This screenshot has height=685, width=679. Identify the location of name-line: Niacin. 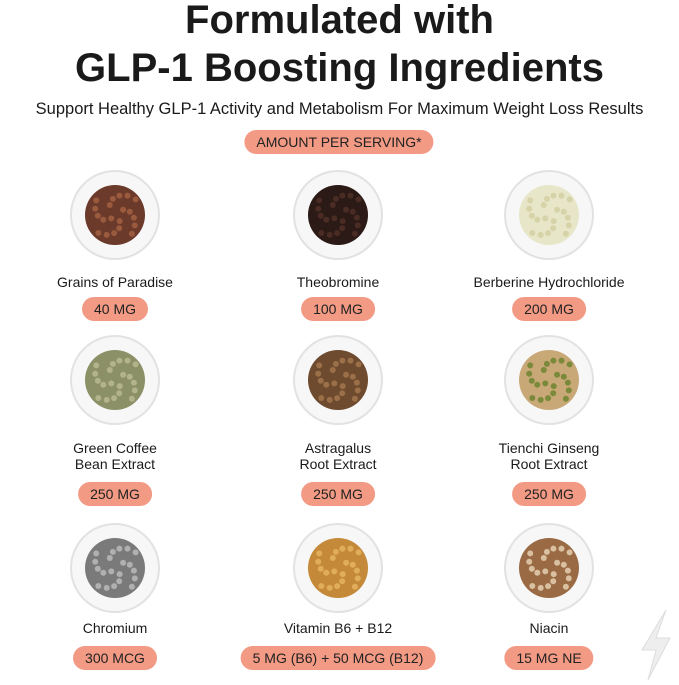
(549, 628).